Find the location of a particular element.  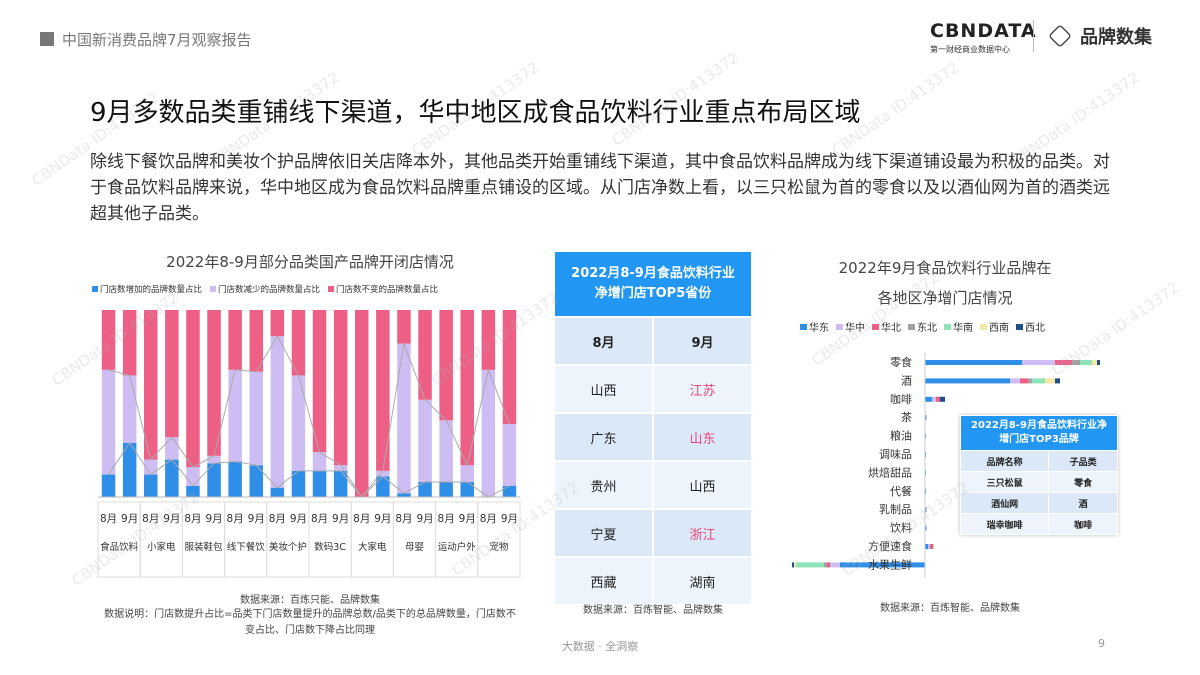

inset-cell: 三只松鼠 is located at coordinates (1004, 482).